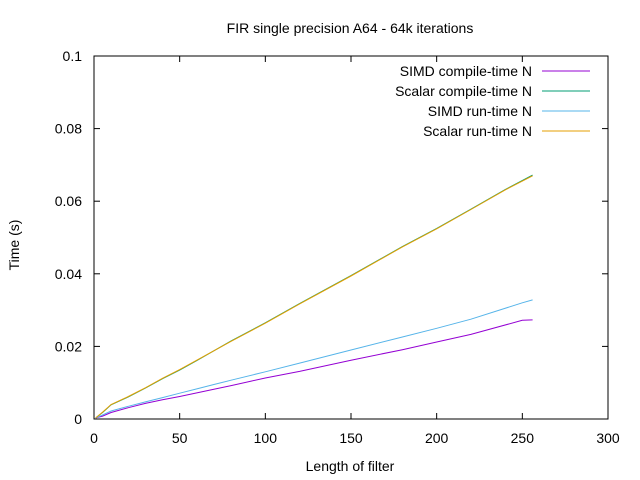 The height and width of the screenshot is (480, 640). I want to click on x-tick-label: 200, so click(437, 438).